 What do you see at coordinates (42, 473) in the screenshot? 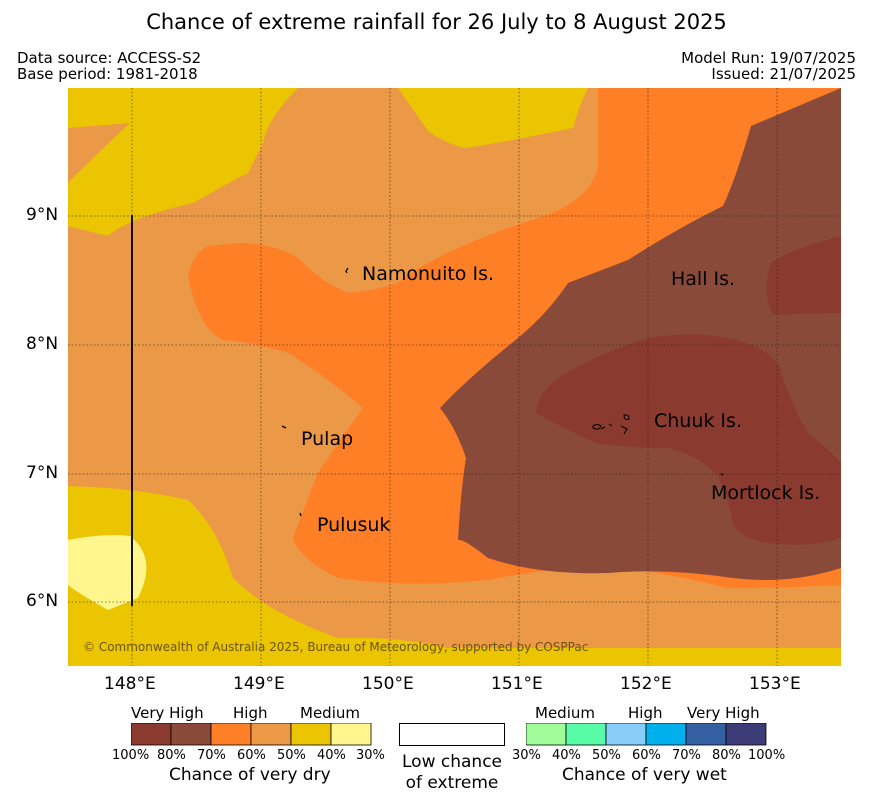
I see `lat-label-7n: 7°N` at bounding box center [42, 473].